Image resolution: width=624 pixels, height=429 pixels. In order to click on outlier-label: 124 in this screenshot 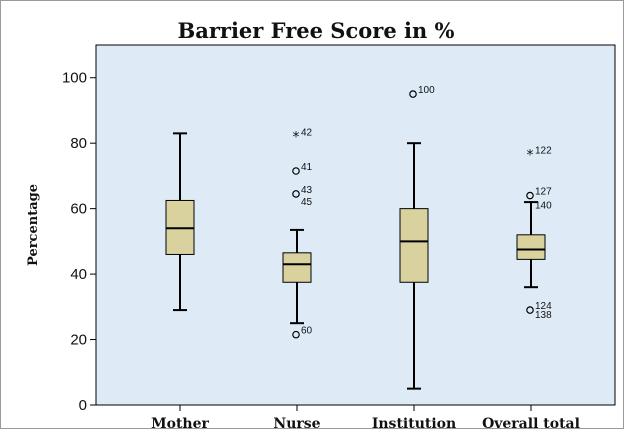, I will do `click(543, 306)`.